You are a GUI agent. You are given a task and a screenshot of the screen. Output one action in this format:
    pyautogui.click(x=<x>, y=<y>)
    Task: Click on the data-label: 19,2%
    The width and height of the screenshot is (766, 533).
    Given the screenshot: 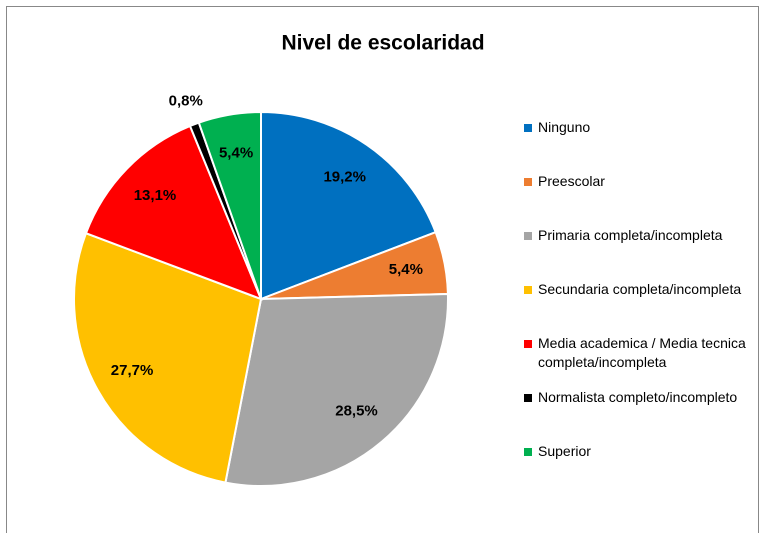 What is the action you would take?
    pyautogui.click(x=344, y=176)
    